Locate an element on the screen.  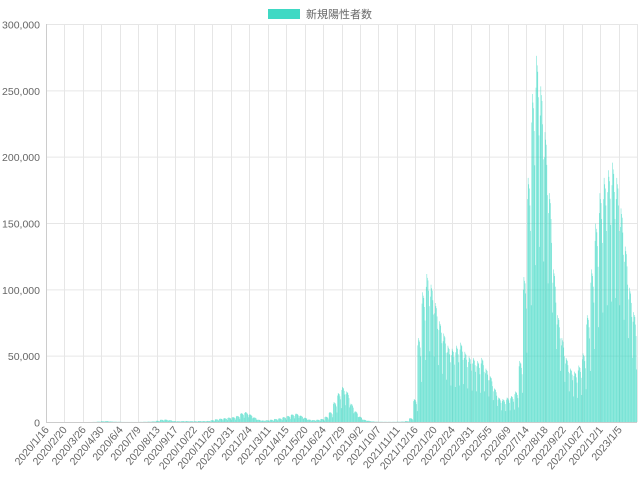
y-tick-label: 300,000 is located at coordinates (21, 26).